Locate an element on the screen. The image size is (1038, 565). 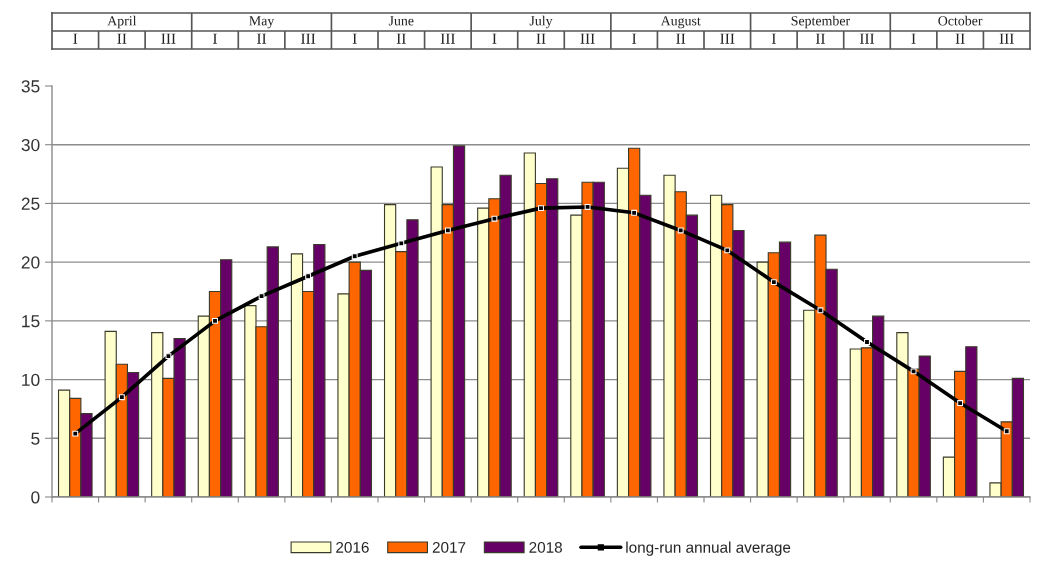
text: September is located at coordinates (820, 22).